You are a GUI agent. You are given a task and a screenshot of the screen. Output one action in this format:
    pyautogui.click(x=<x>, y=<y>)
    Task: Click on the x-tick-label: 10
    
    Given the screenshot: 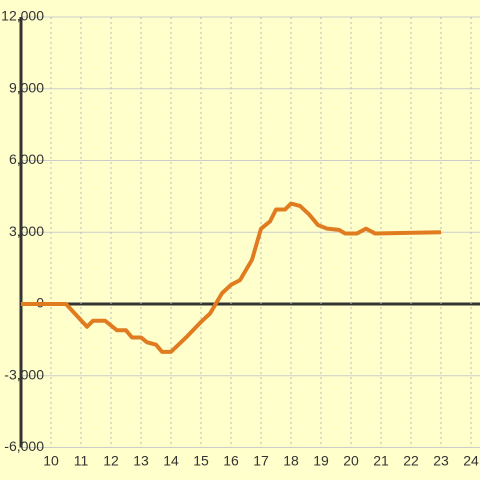 What is the action you would take?
    pyautogui.click(x=51, y=461)
    